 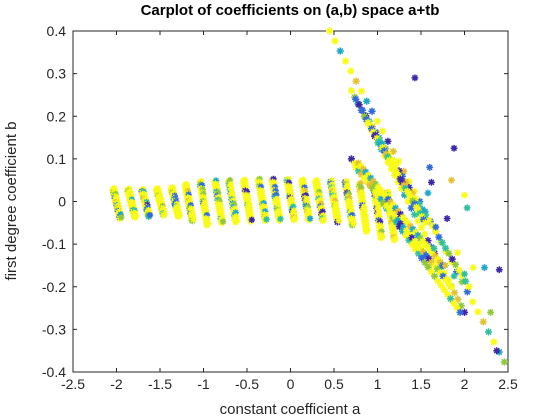 What do you see at coordinates (57, 159) in the screenshot?
I see `y-tick-label: 0.1` at bounding box center [57, 159].